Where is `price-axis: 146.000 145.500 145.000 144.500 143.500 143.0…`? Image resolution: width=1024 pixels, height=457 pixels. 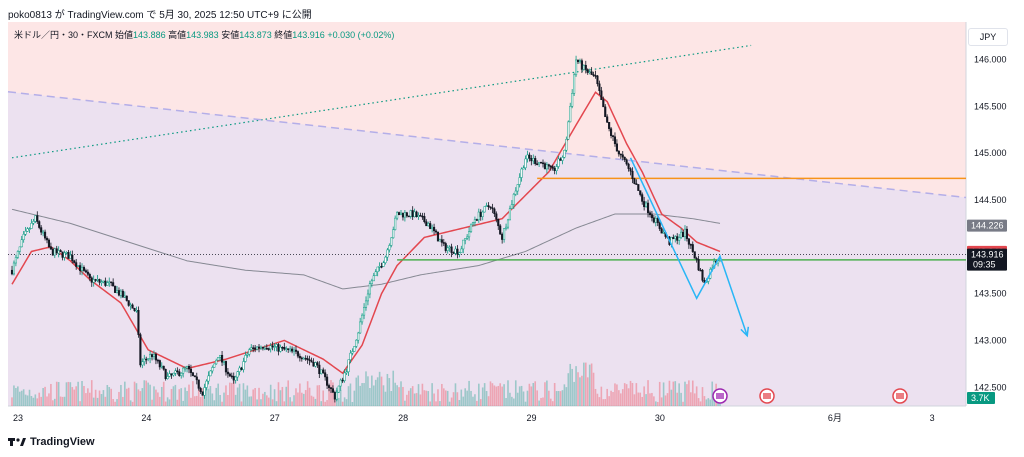
price-axis: 146.000 145.500 145.000 144.500 143.500 143.0… is located at coordinates (987, 229).